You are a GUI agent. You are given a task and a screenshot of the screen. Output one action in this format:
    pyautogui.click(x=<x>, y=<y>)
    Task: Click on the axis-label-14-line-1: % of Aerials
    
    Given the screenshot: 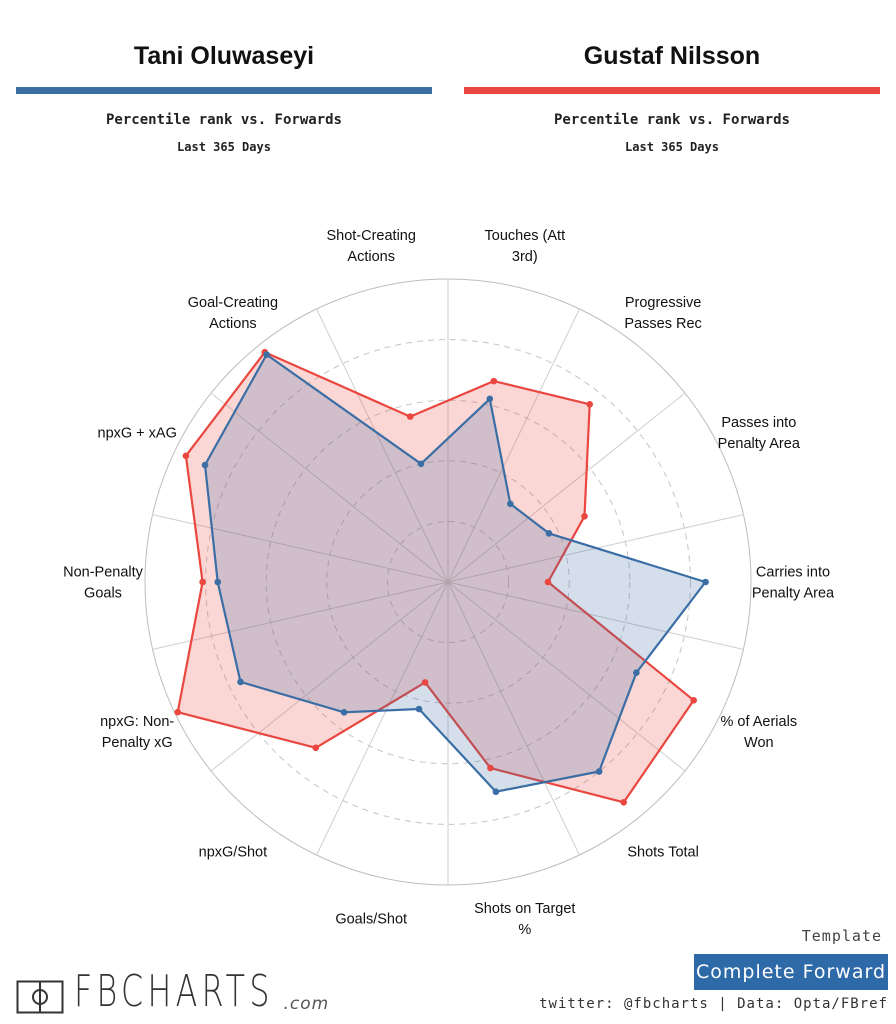 What is the action you would take?
    pyautogui.click(x=759, y=722)
    